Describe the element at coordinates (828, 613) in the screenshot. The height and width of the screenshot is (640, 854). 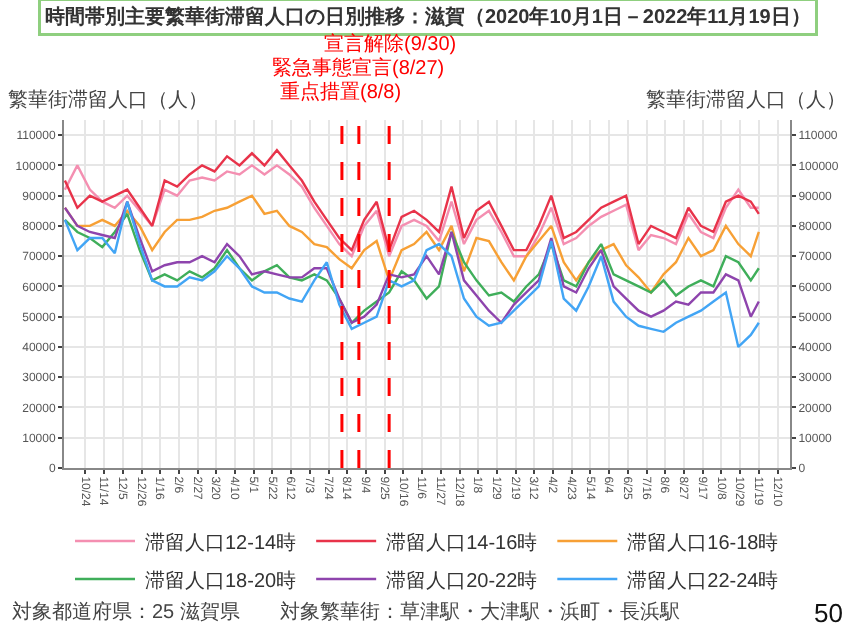
I see `text: 50` at that location.